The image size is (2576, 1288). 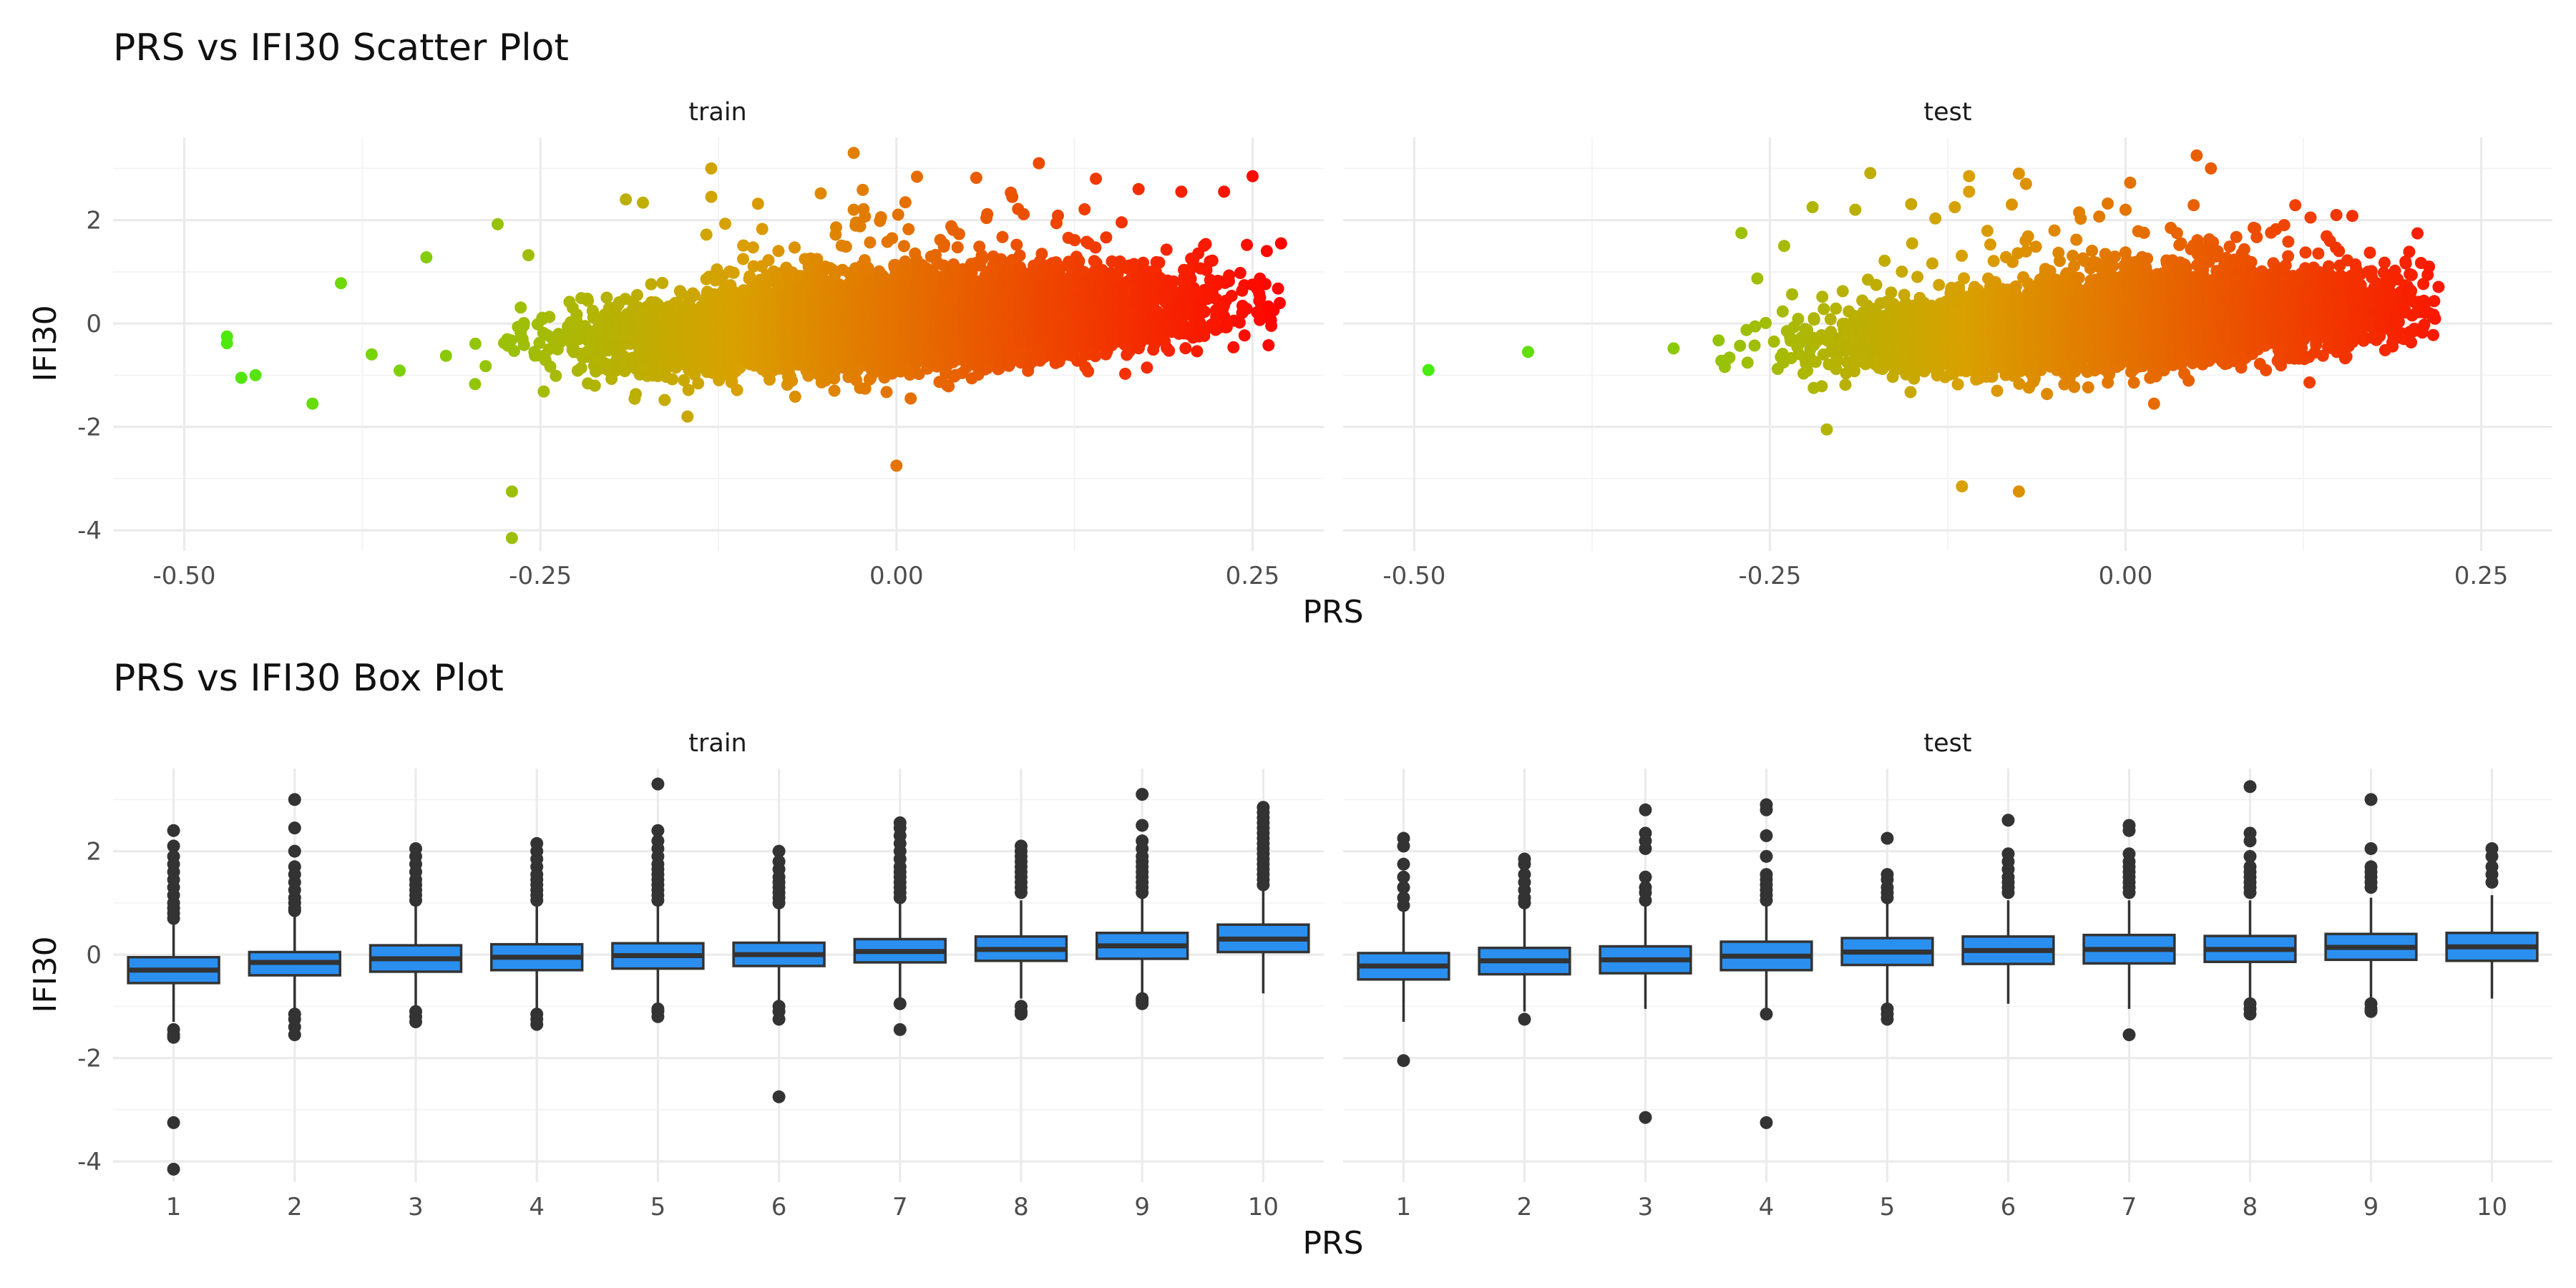 I want to click on scatter-train-points, so click(x=753, y=346).